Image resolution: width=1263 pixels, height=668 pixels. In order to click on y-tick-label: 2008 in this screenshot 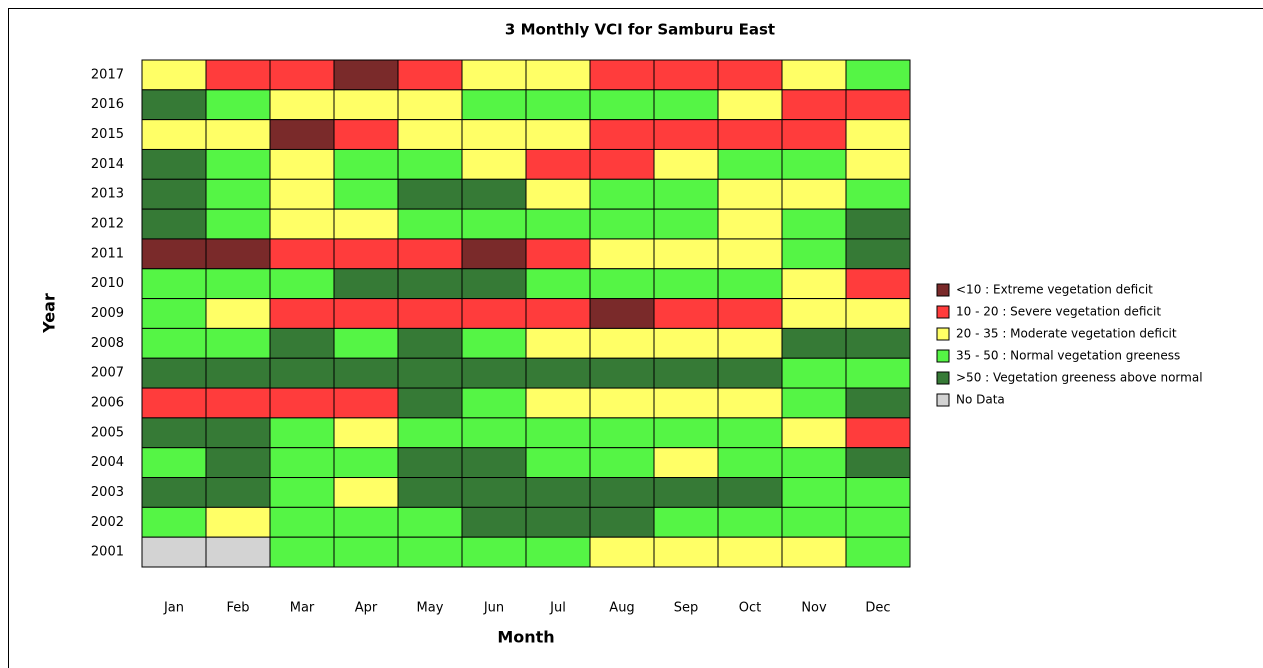, I will do `click(107, 343)`.